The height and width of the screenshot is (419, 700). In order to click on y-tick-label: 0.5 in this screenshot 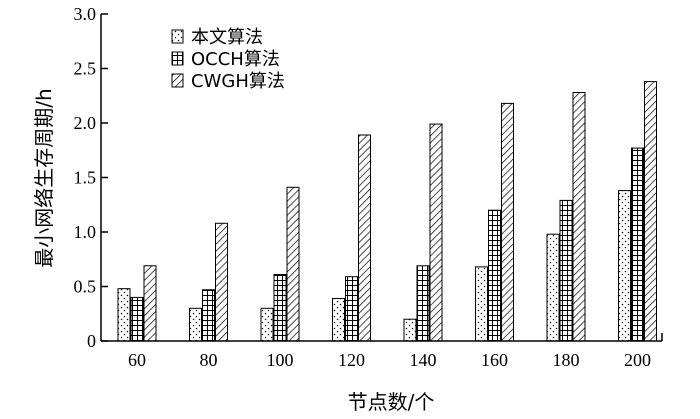, I will do `click(85, 287)`.